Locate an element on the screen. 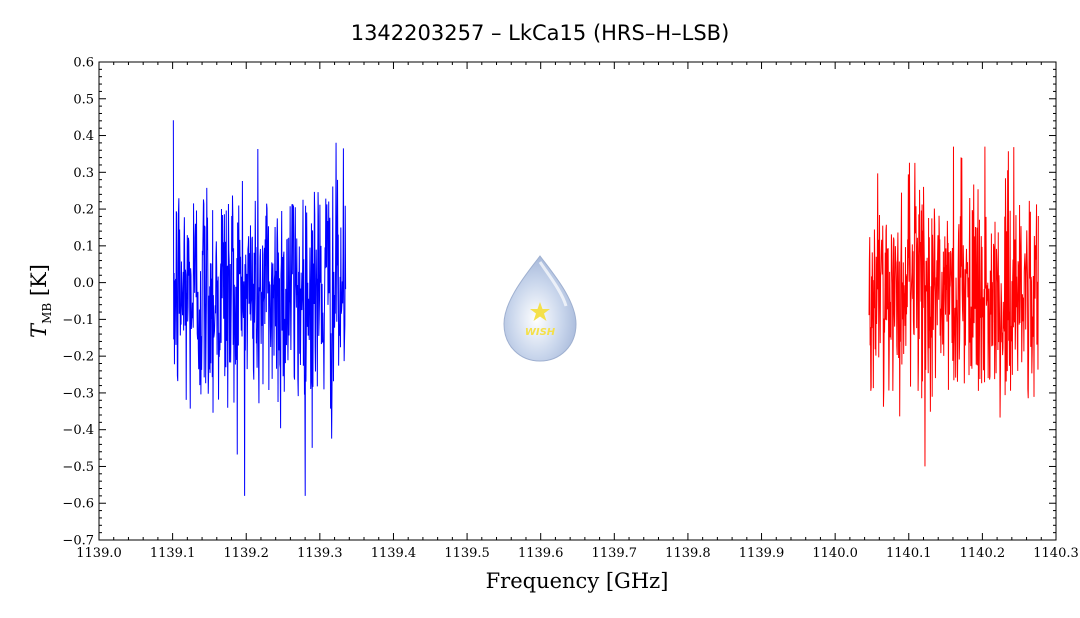  y-tick-label: −0.1 is located at coordinates (78, 320).